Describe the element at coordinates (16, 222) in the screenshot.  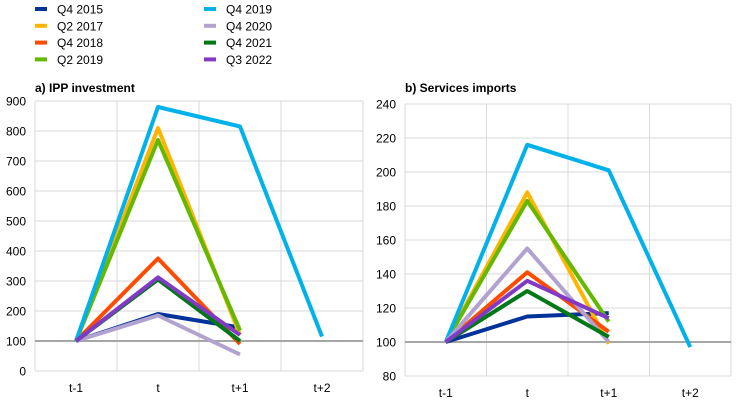
I see `y-tick-label: 500` at that location.